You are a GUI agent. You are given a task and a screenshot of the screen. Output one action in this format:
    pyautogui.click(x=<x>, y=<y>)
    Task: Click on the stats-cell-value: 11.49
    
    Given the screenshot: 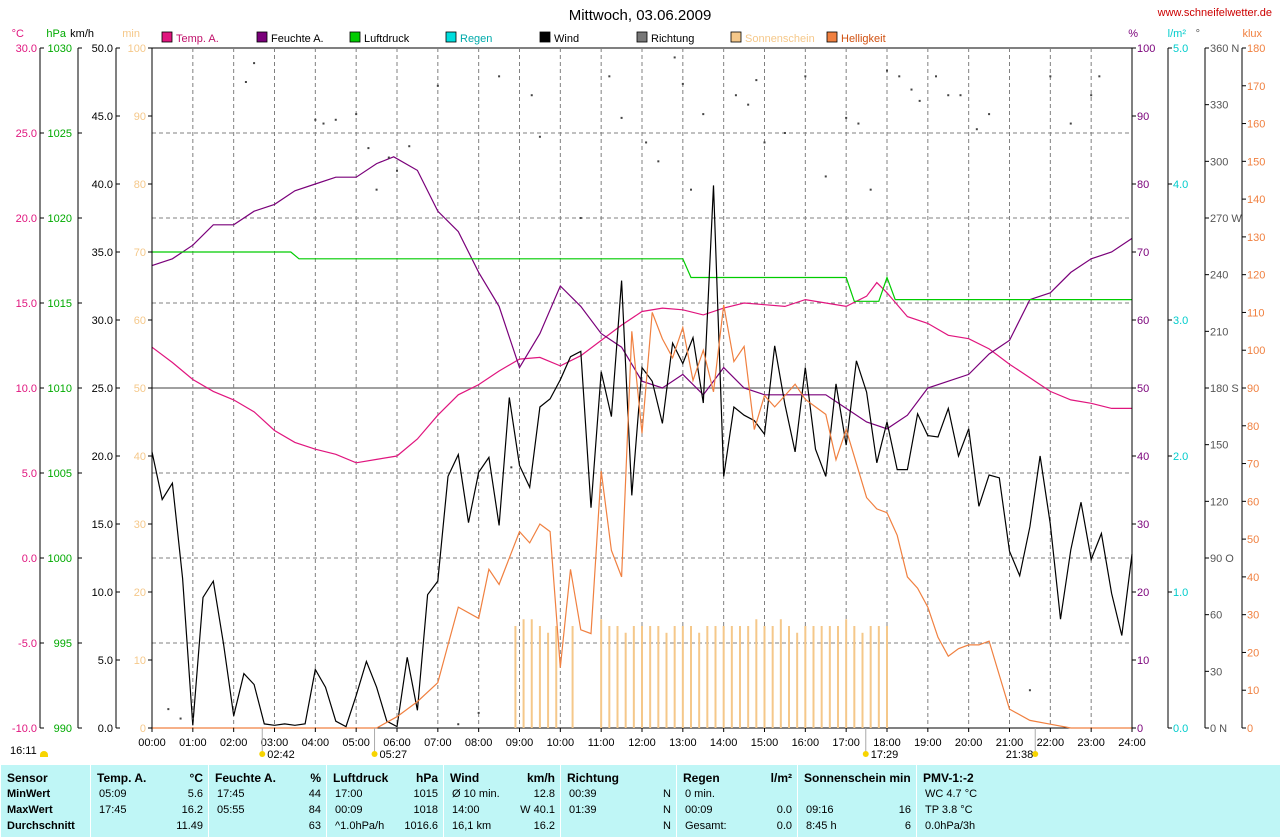 What is the action you would take?
    pyautogui.click(x=189, y=826)
    